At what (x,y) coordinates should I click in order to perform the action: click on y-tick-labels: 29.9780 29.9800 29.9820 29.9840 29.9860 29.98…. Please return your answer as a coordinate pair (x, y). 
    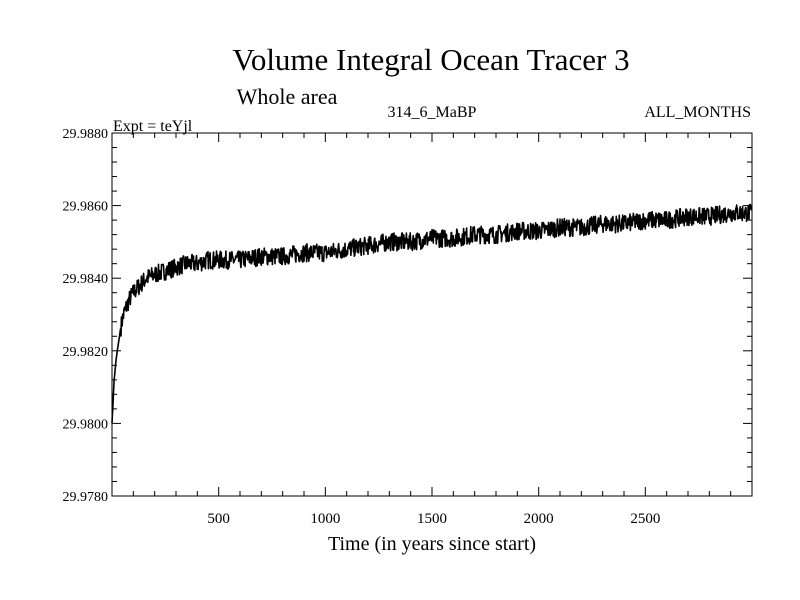
    Looking at the image, I should click on (86, 316).